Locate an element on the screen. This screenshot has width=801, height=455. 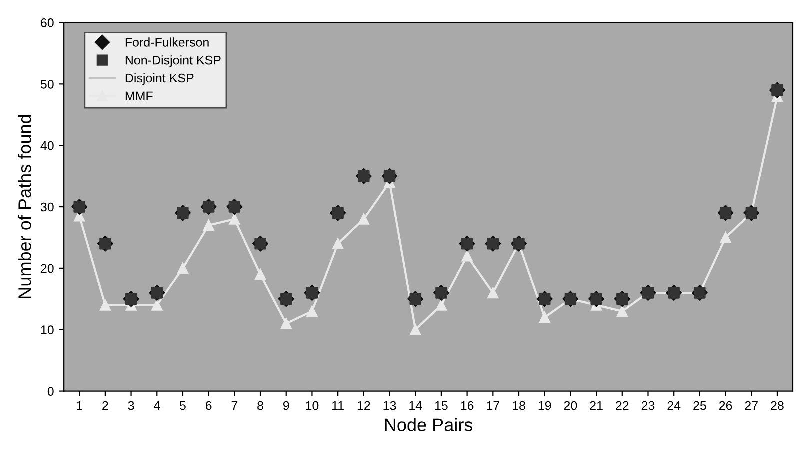
legend-label: Non-Disjoint KSP is located at coordinates (173, 62).